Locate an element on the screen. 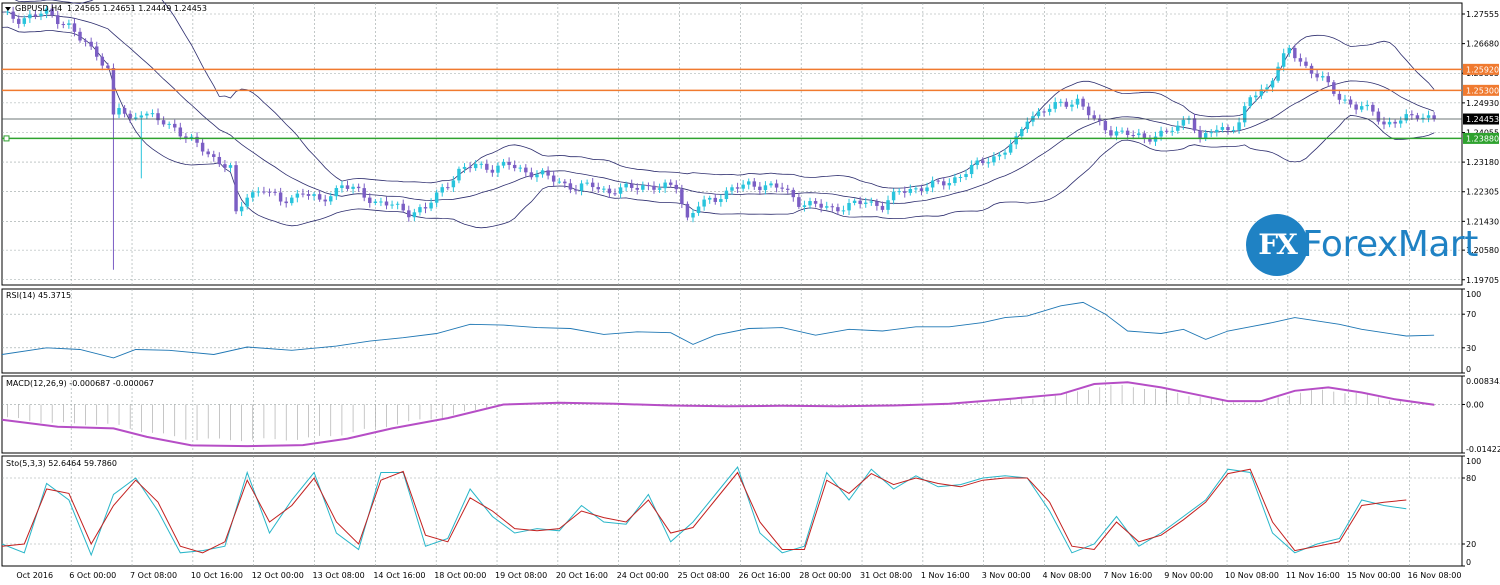 This screenshot has height=585, width=1500. time-tick-label: 3 Nov 00:00 is located at coordinates (1006, 575).